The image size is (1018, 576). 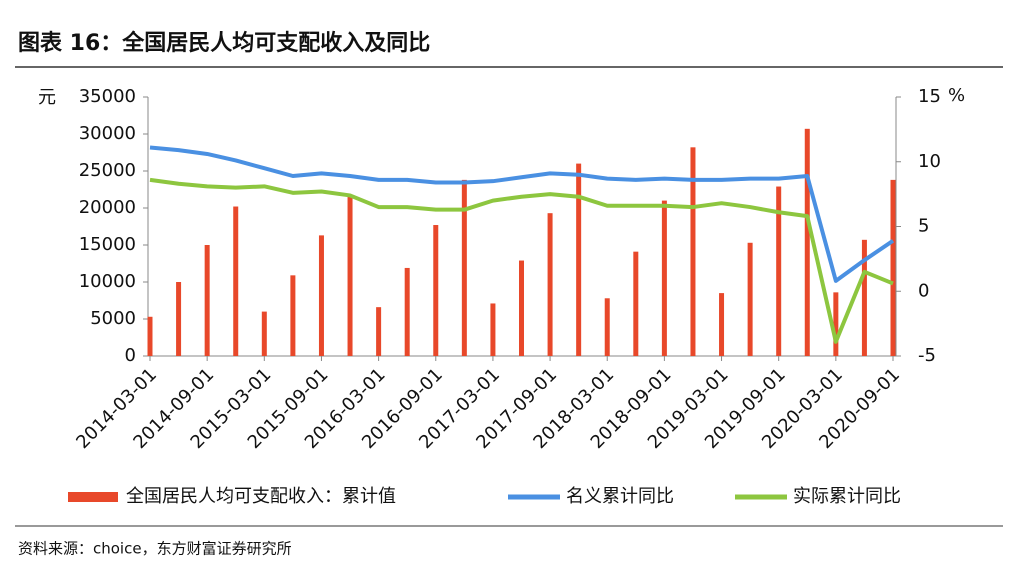 I want to click on chart-title: 图表 16：全国居民人均可支配收入及同比, so click(x=224, y=43).